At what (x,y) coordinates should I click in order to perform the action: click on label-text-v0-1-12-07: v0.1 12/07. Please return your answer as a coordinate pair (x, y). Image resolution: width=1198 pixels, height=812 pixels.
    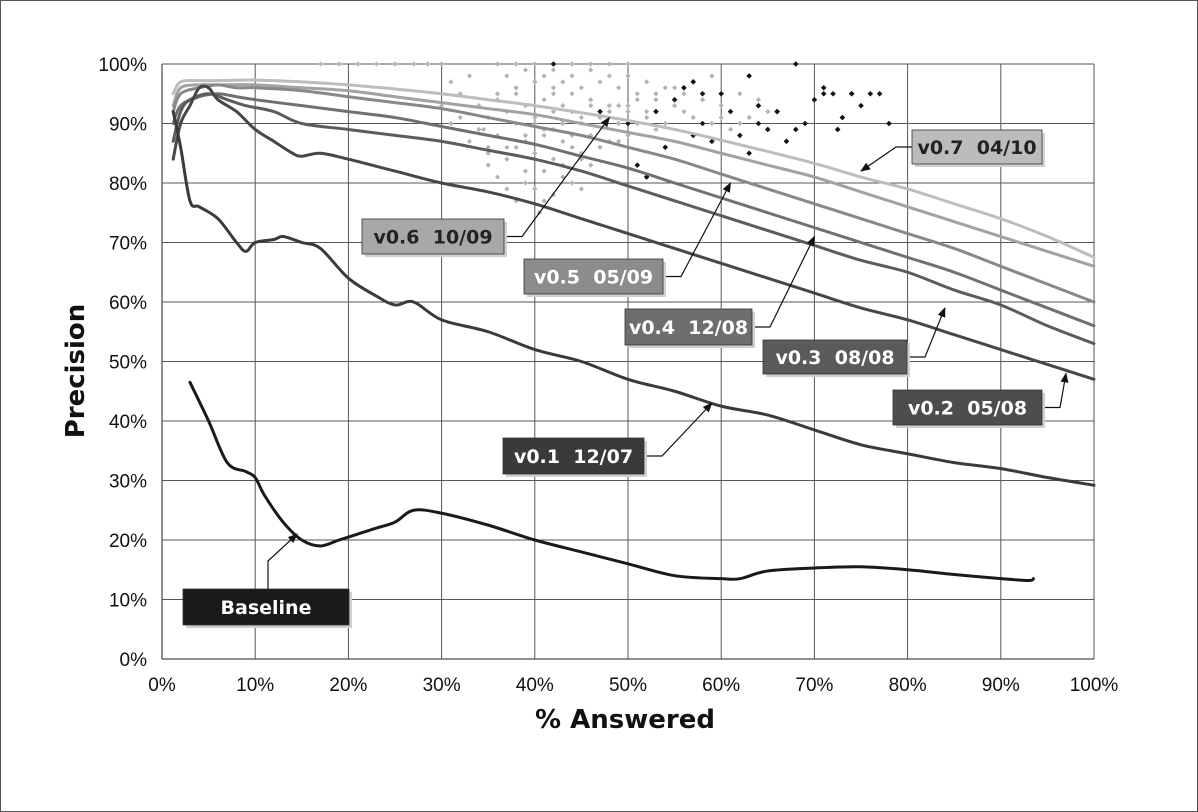
    Looking at the image, I should click on (573, 457).